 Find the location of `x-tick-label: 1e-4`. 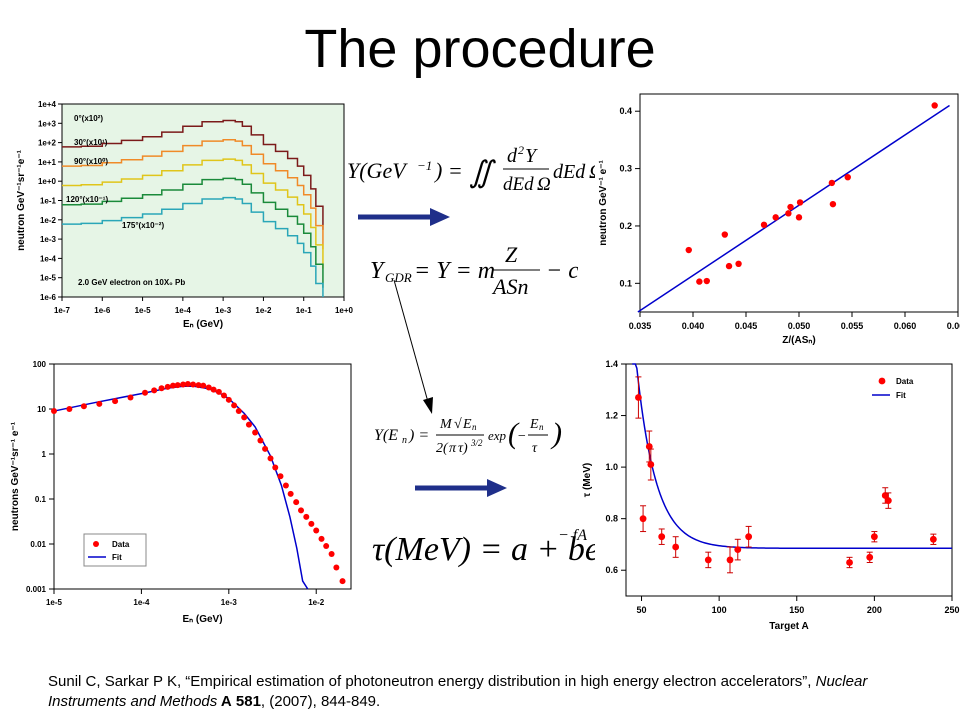

x-tick-label: 1e-4 is located at coordinates (183, 310).